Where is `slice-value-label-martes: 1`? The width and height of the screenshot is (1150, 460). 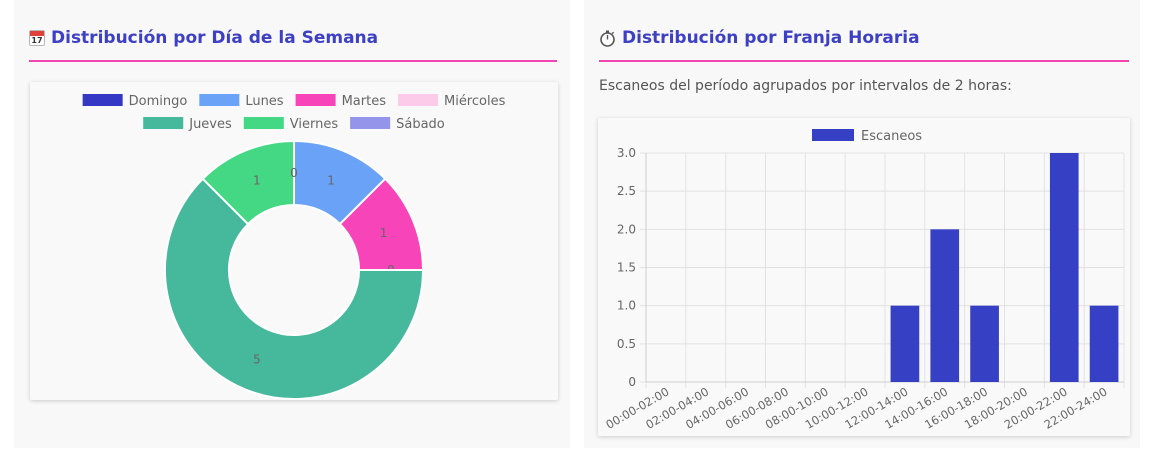 slice-value-label-martes: 1 is located at coordinates (384, 233).